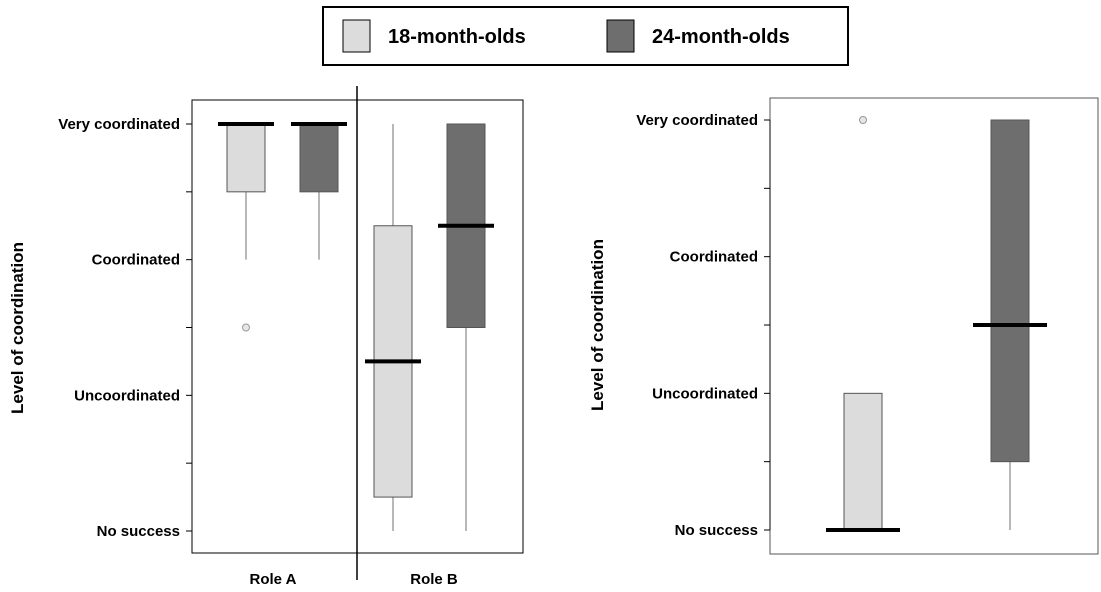 The image size is (1101, 592). What do you see at coordinates (434, 579) in the screenshot?
I see `category-role-b: Role B` at bounding box center [434, 579].